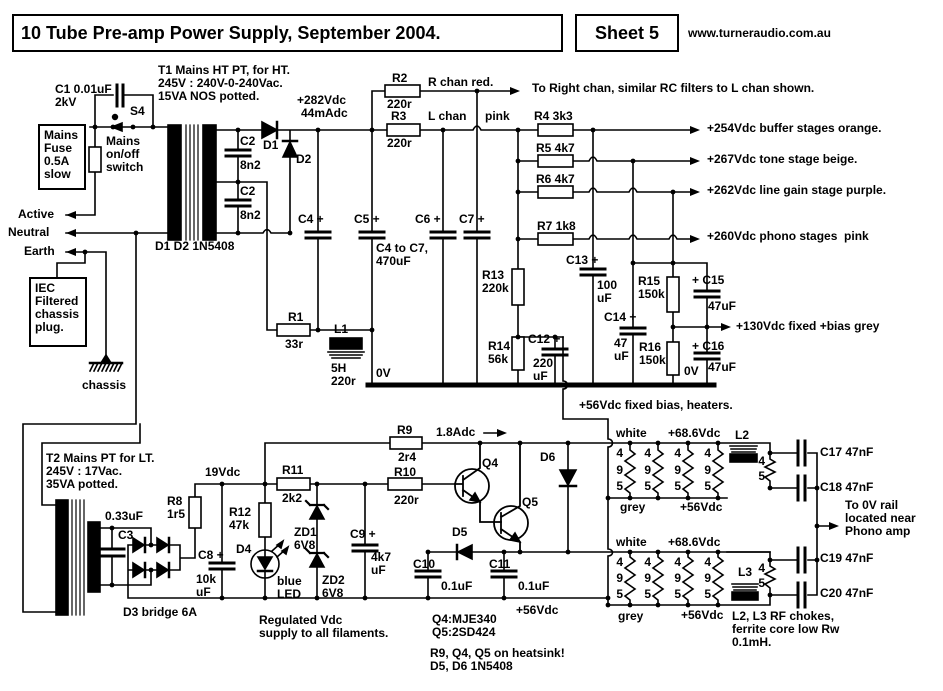  Describe the element at coordinates (333, 586) in the screenshot. I see `label-zd2: ZD2 6V8` at that location.